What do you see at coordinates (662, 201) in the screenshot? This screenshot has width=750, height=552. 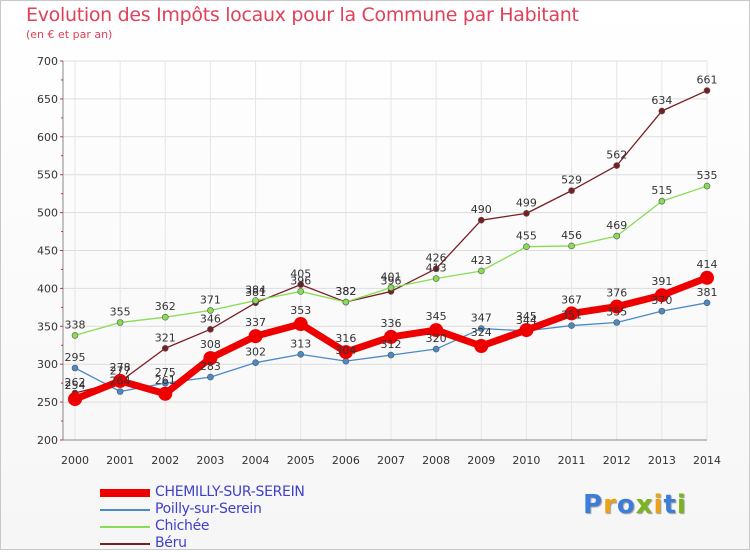 I see `data-point-2-2013` at bounding box center [662, 201].